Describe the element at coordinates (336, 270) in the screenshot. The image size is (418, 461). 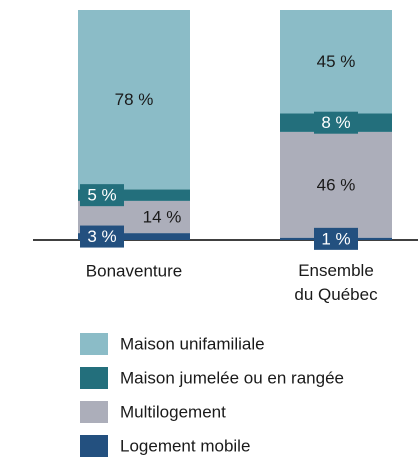
I see `x-tick-line: Ensemble` at that location.